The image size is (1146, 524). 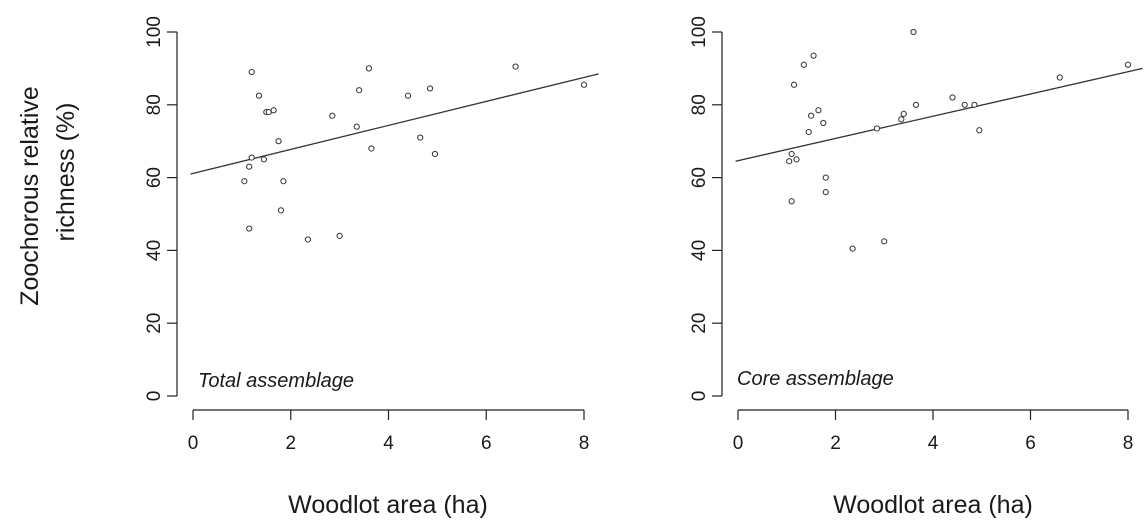 I want to click on y-axis-title-line-2: richness (%), so click(x=66, y=172).